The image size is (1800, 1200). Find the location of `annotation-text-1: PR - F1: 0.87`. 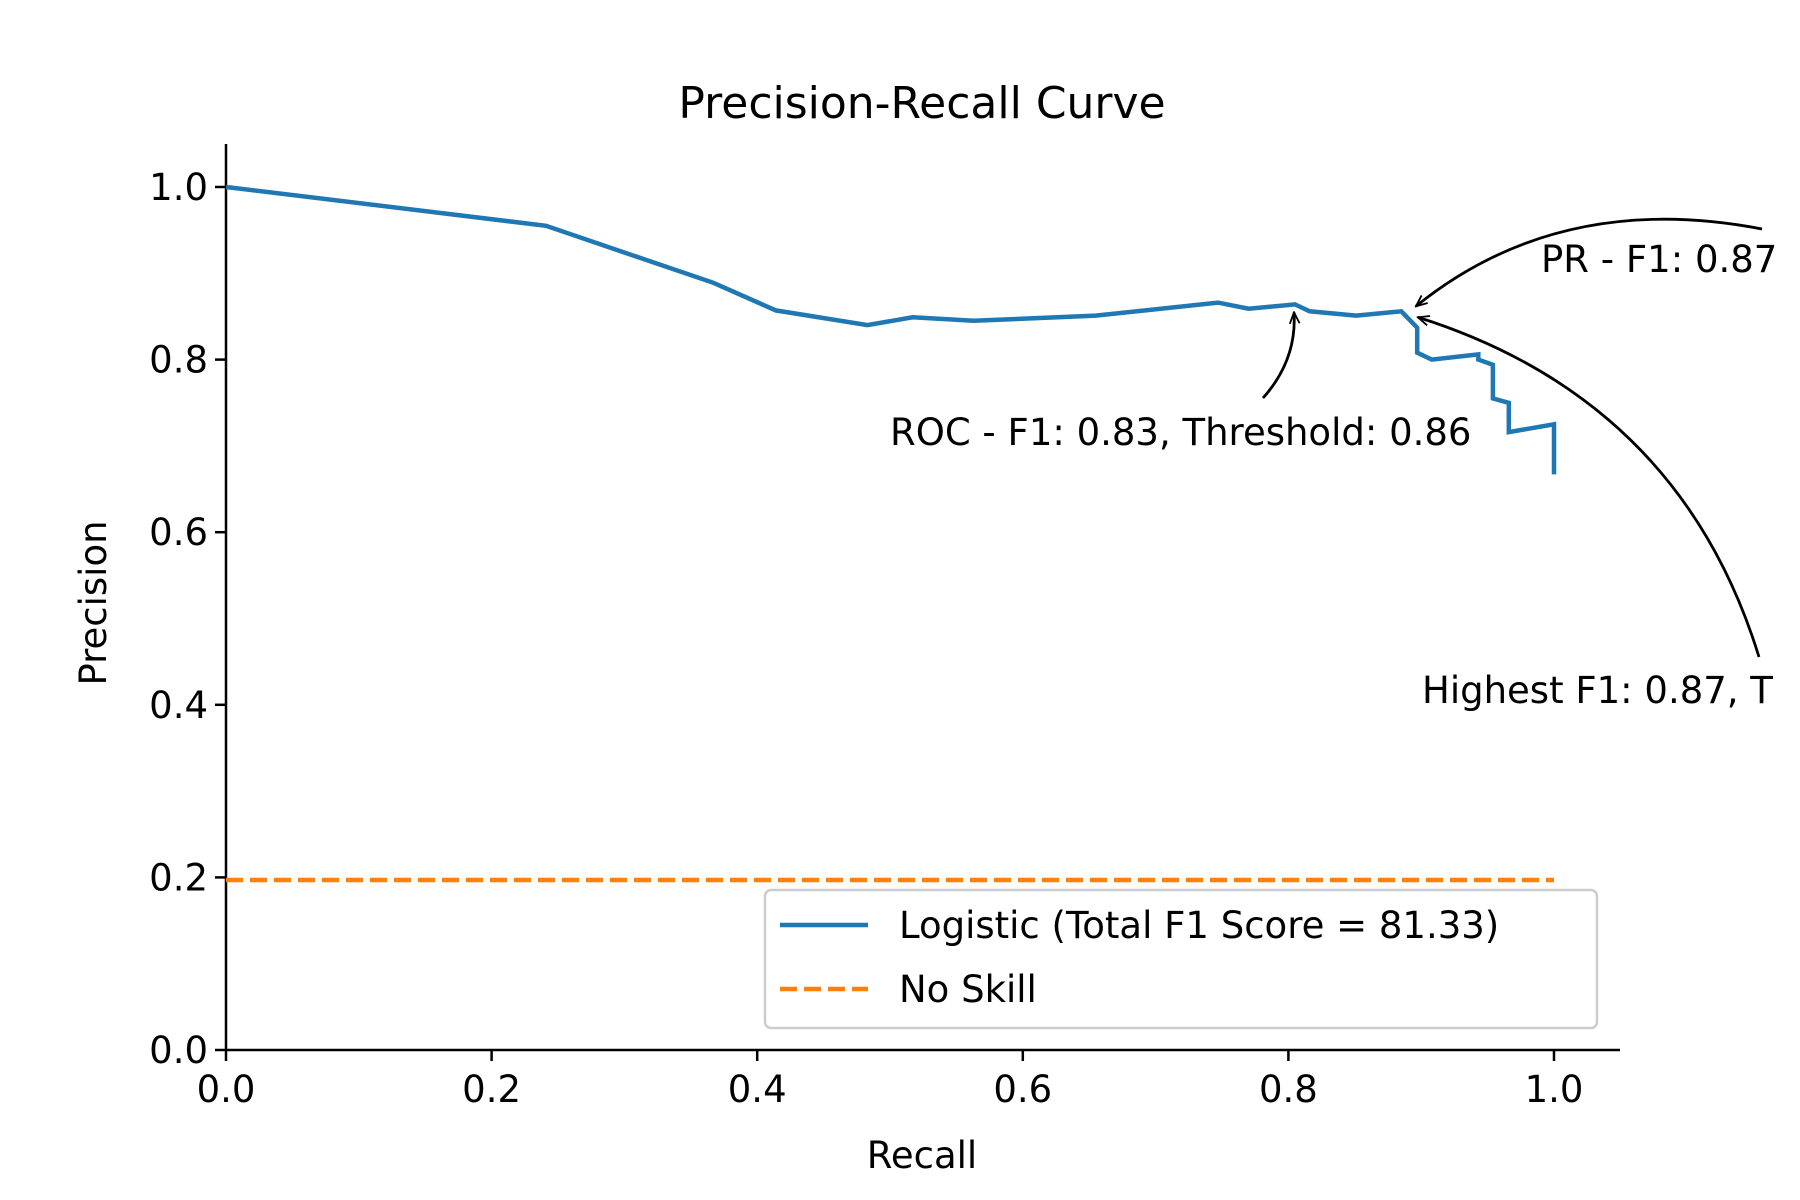

annotation-text-1: PR - F1: 0.87 is located at coordinates (1659, 259).